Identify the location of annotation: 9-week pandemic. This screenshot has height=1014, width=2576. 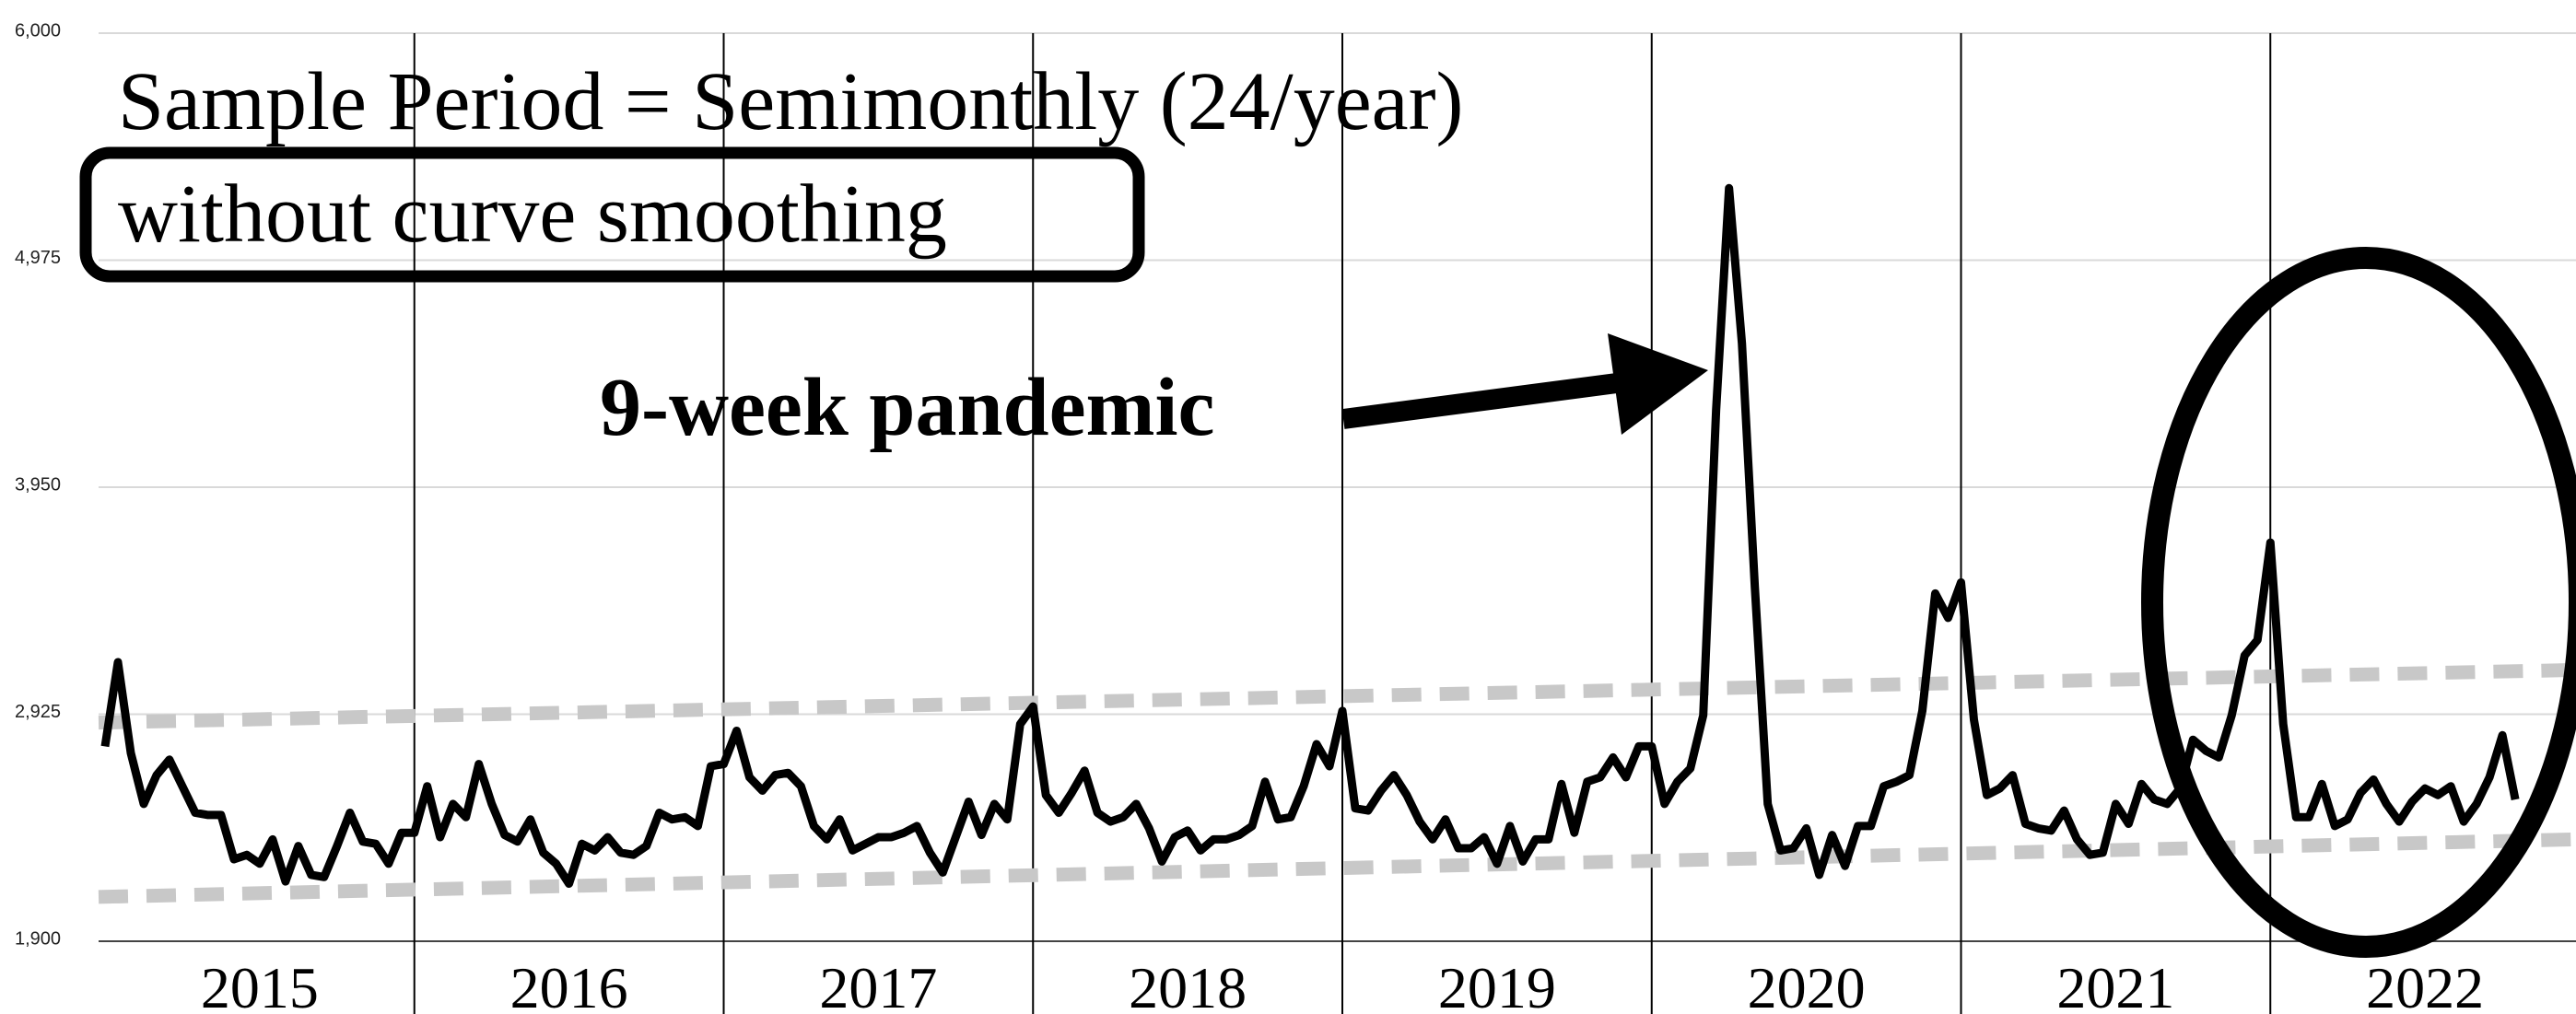
(907, 408).